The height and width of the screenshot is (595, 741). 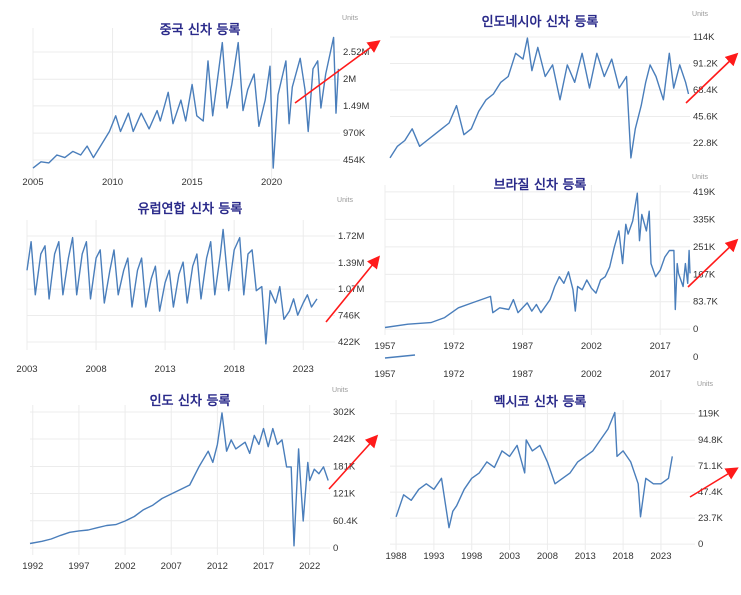 What do you see at coordinates (344, 466) in the screenshot?
I see `y-tick-label: 181K` at bounding box center [344, 466].